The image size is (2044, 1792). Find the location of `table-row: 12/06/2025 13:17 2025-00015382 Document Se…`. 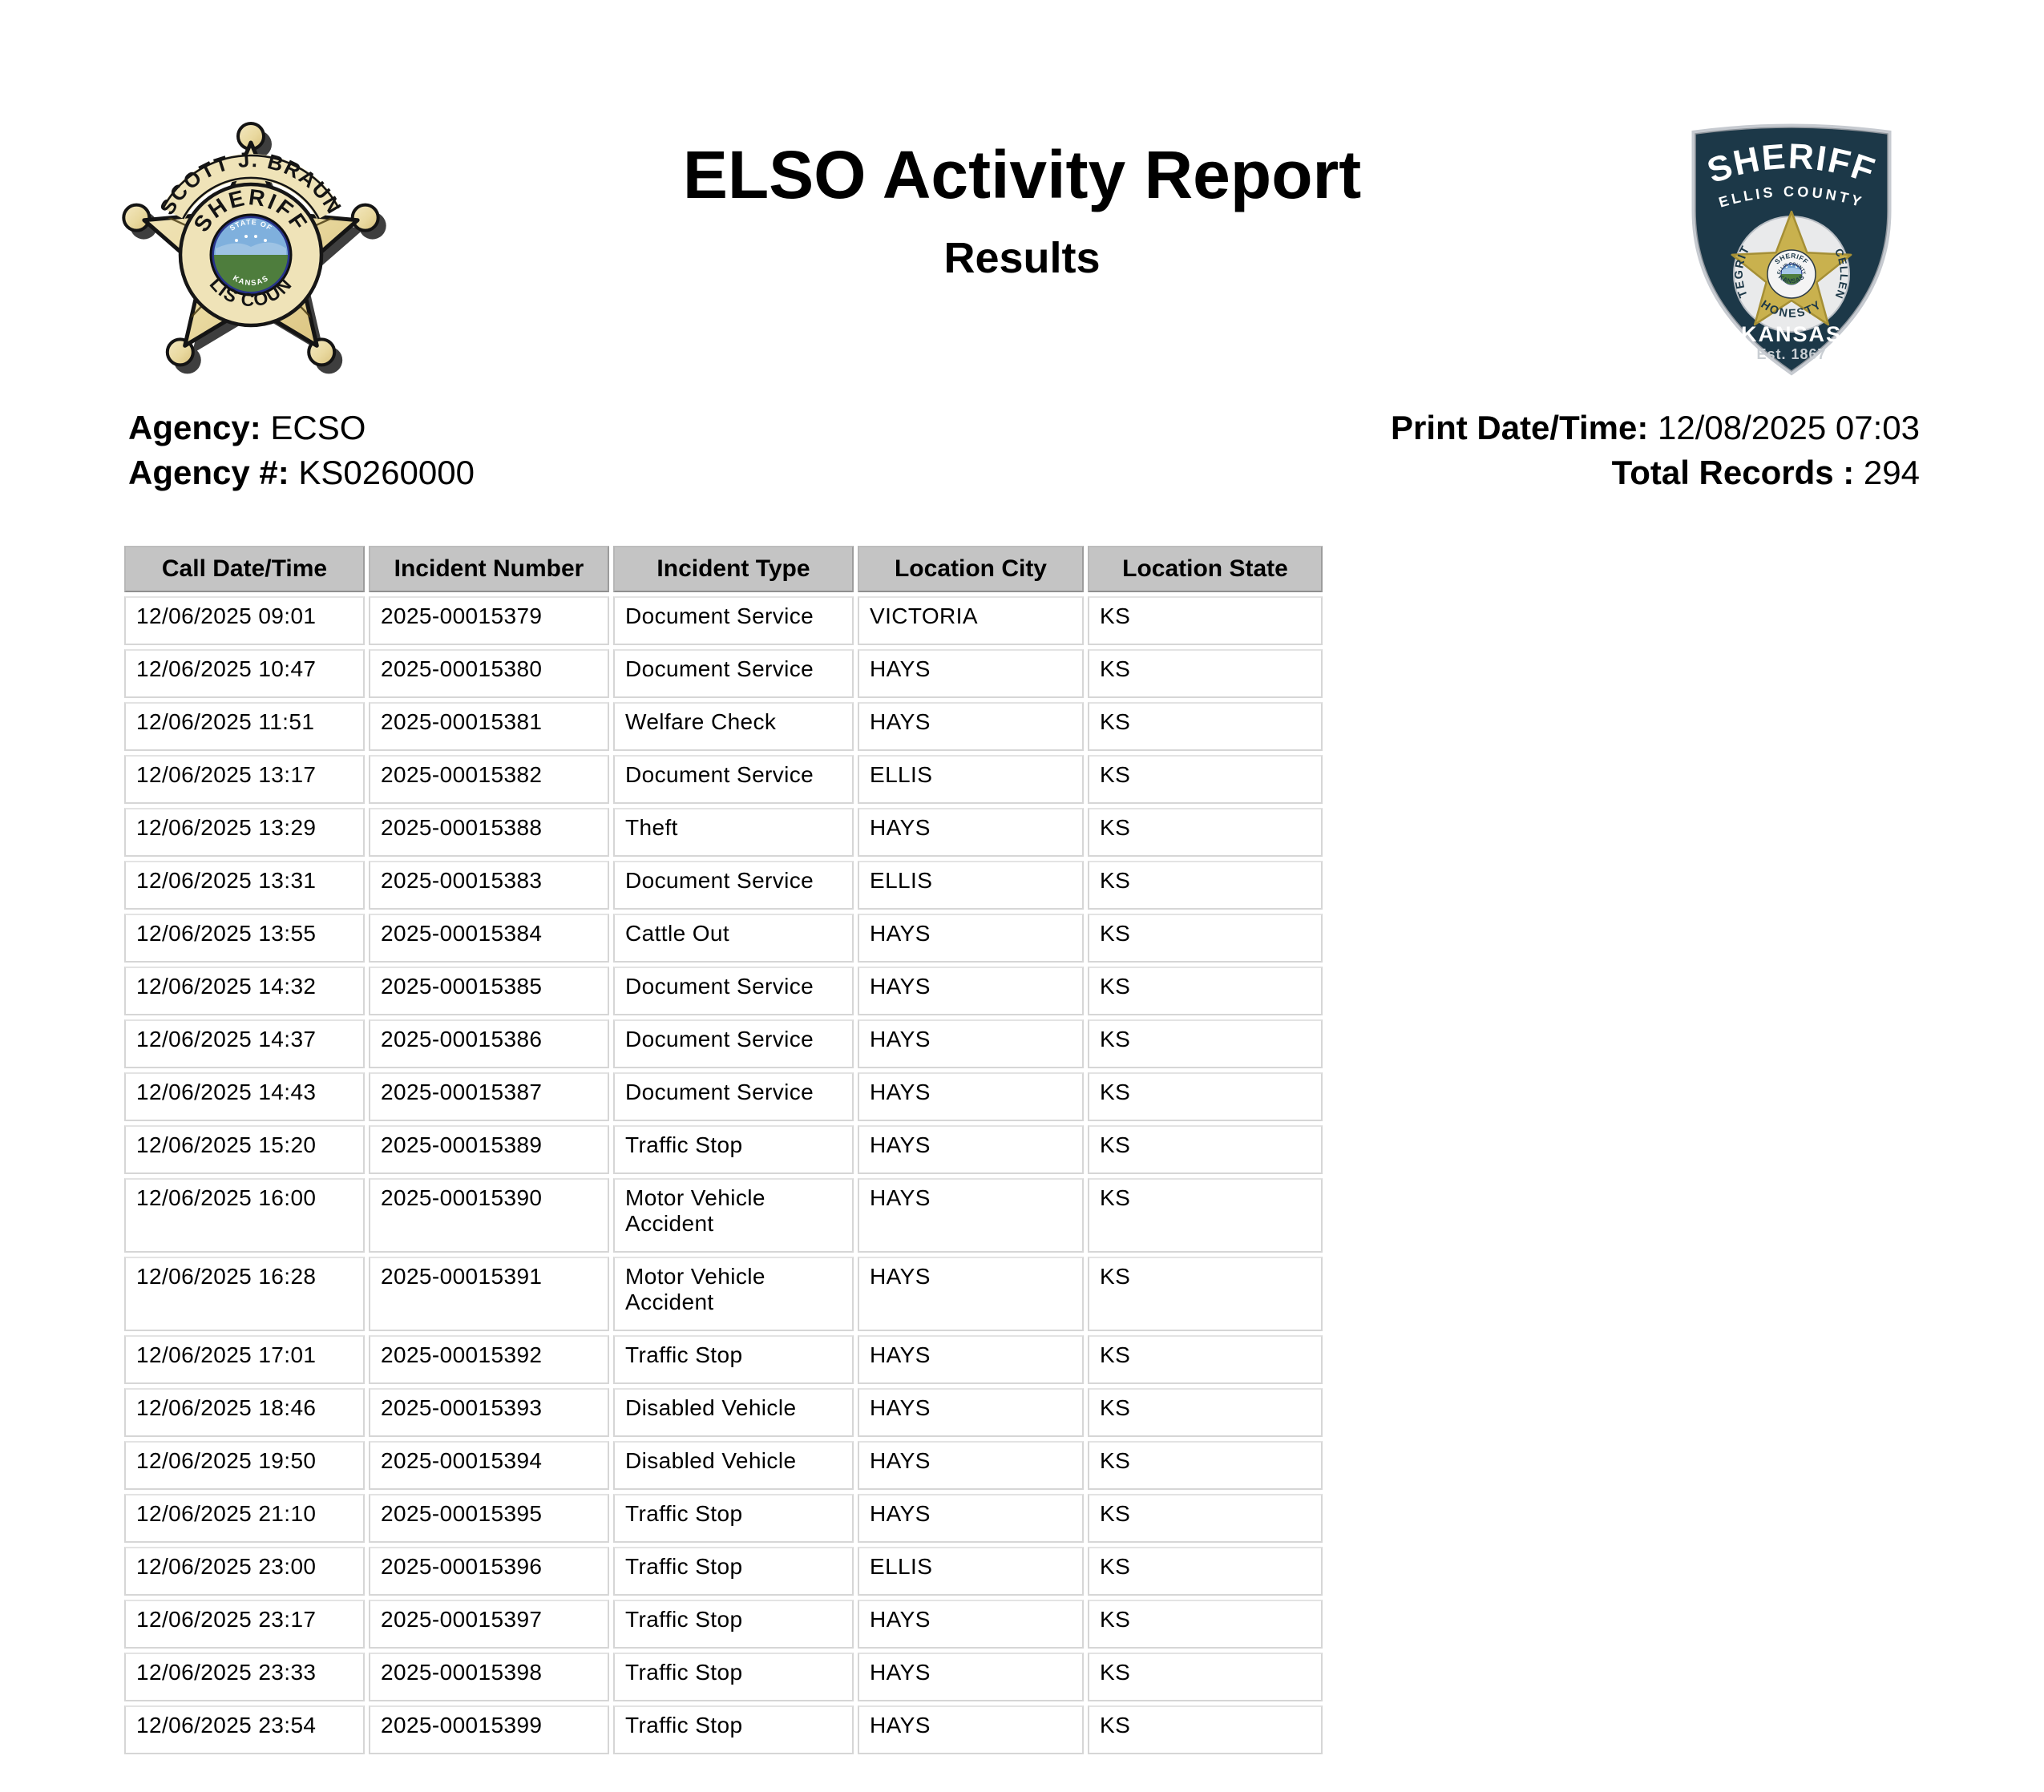

table-row: 12/06/2025 13:17 2025-00015382 Document Se… is located at coordinates (723, 780).